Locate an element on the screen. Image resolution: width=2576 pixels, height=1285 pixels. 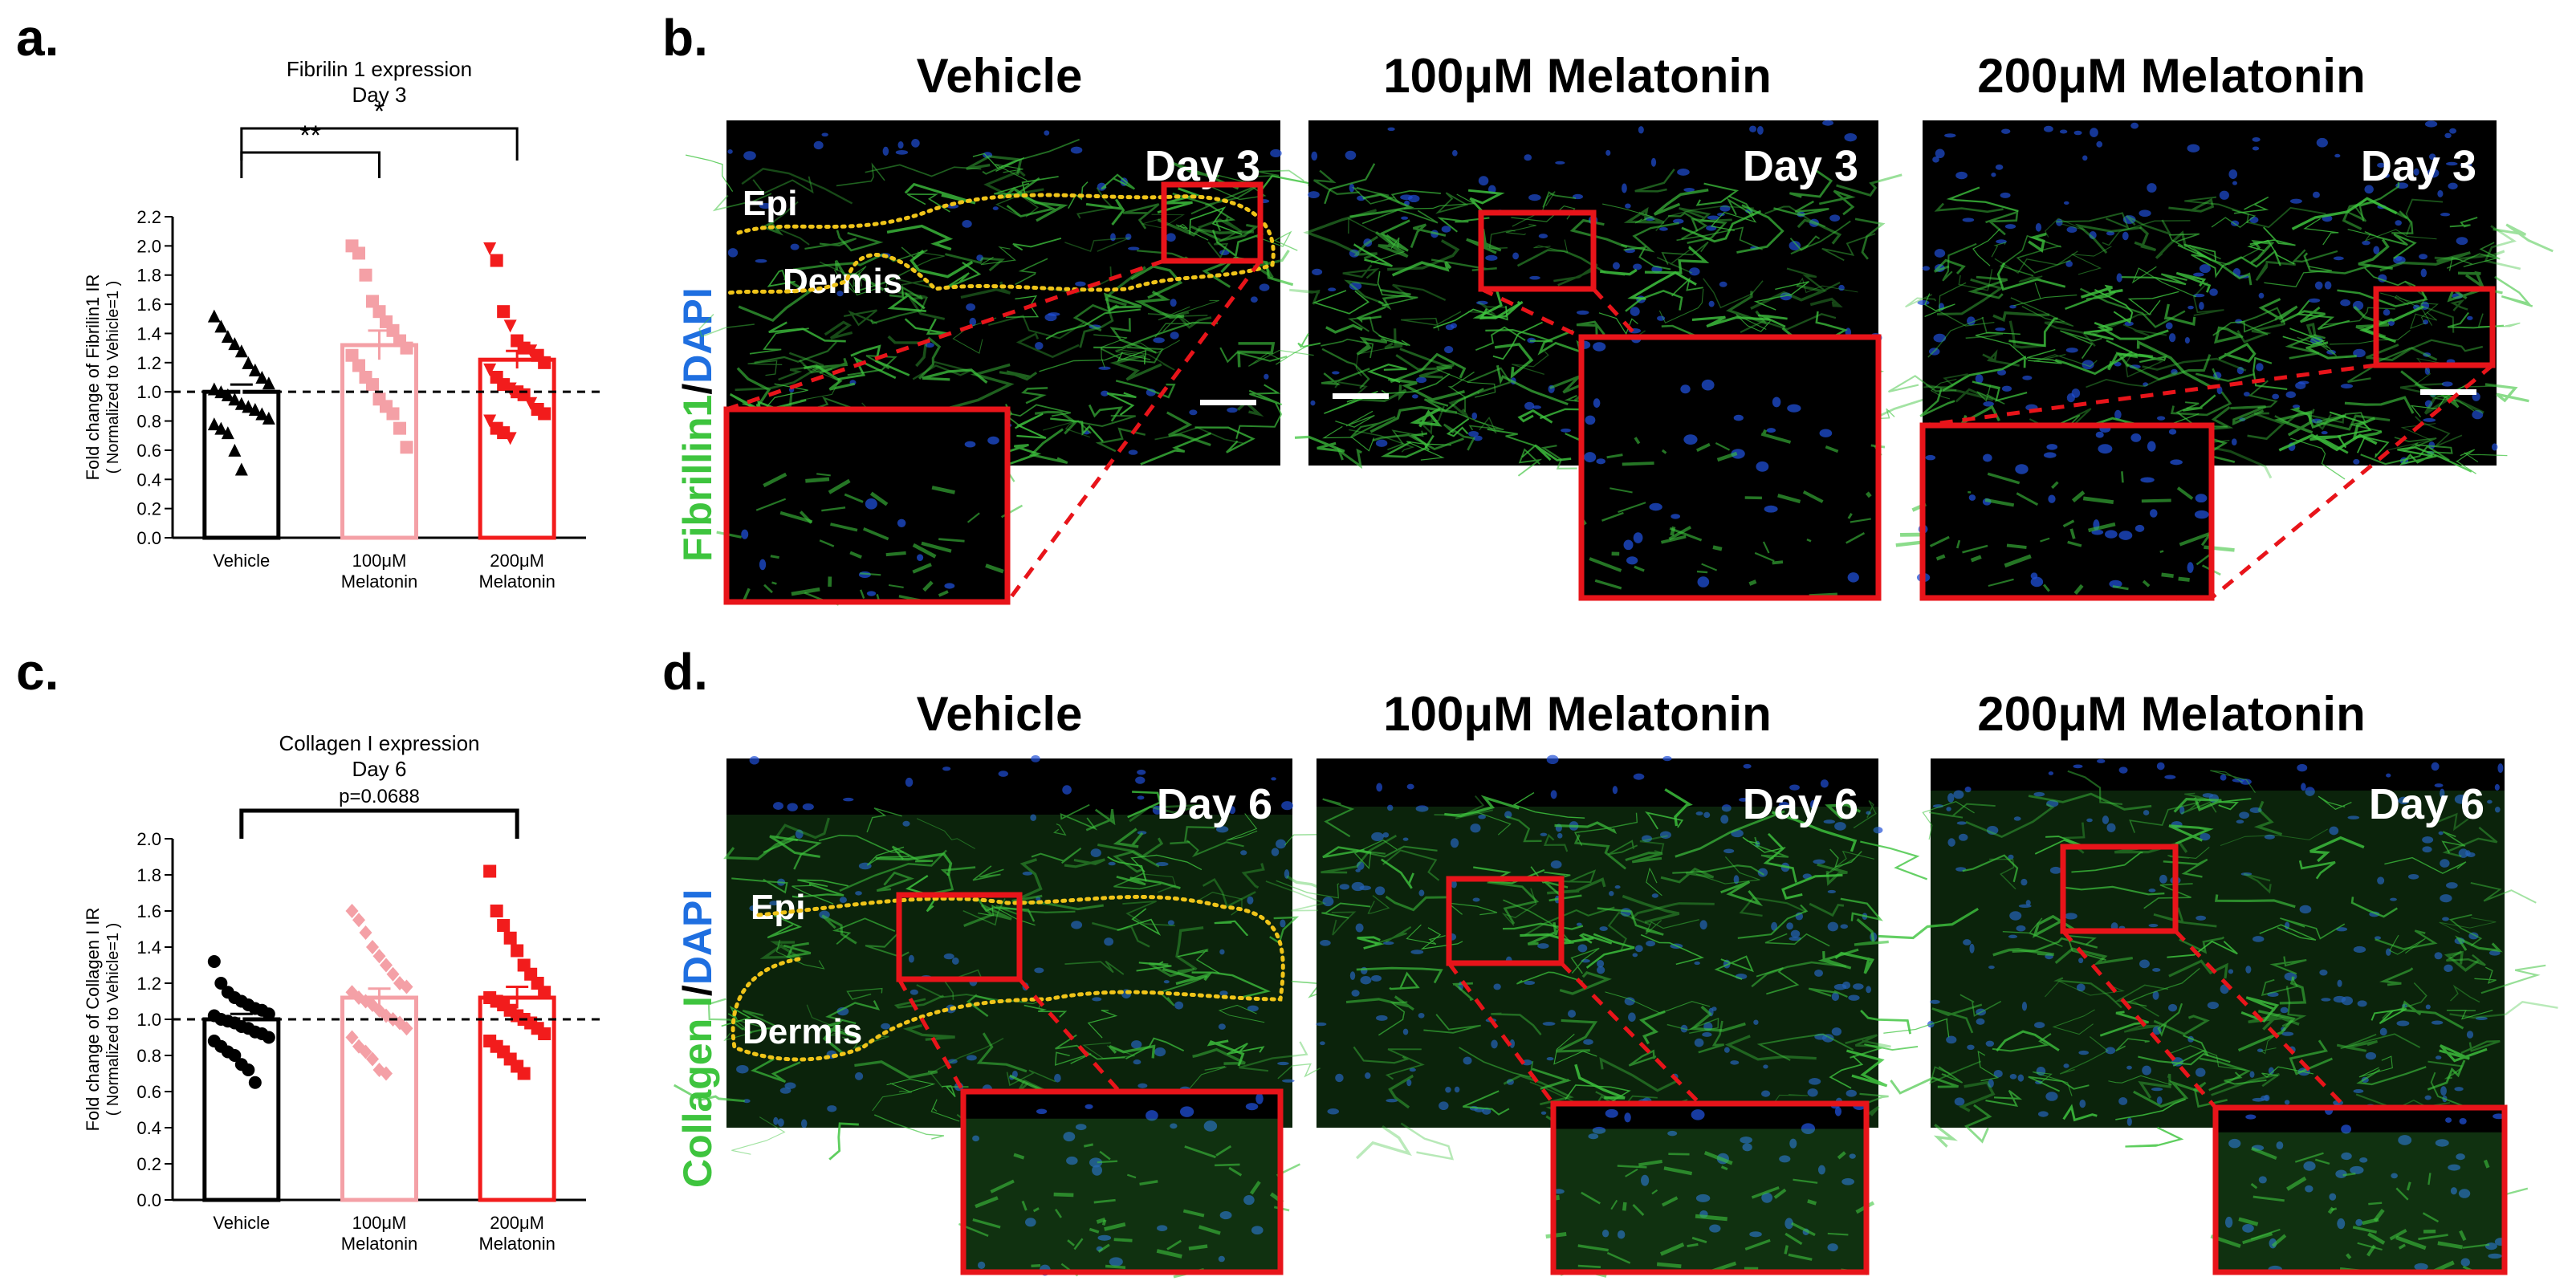
col-title-b-200: 200μM Melatonin is located at coordinates (2171, 76).